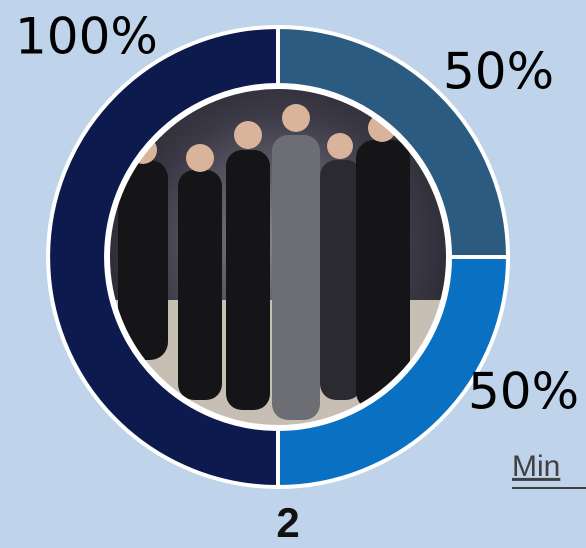  What do you see at coordinates (536, 466) in the screenshot?
I see `link-text: Min` at bounding box center [536, 466].